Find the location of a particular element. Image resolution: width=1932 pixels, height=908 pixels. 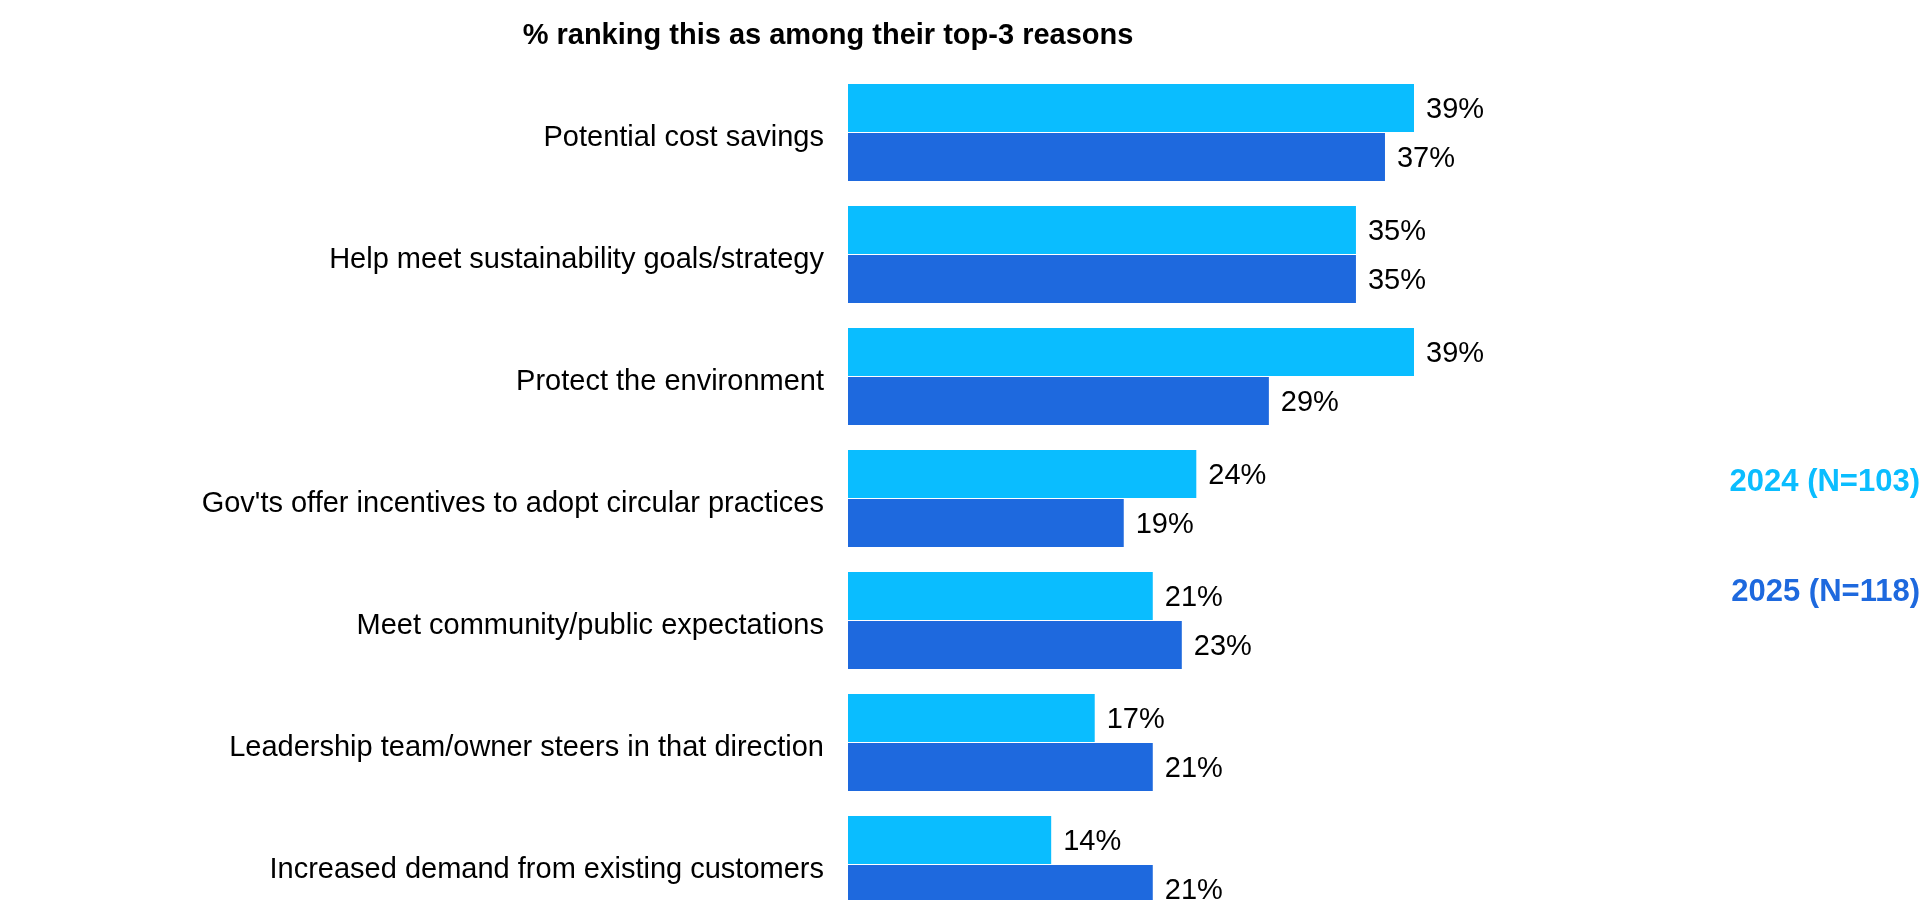

data-label: 14% is located at coordinates (1092, 840).